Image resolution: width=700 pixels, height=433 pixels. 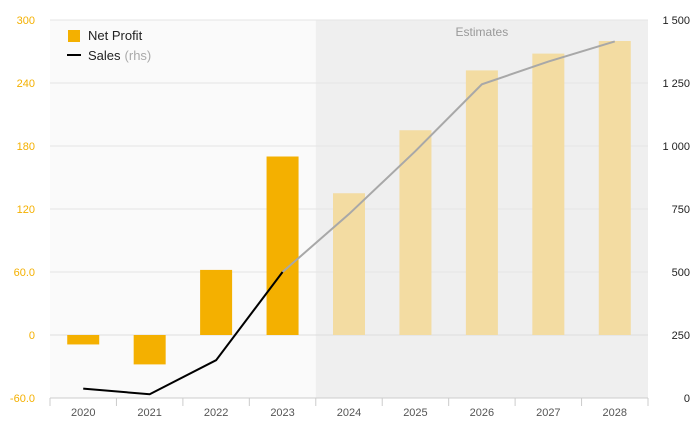 I want to click on right-tick-label: 1 000, so click(x=676, y=147).